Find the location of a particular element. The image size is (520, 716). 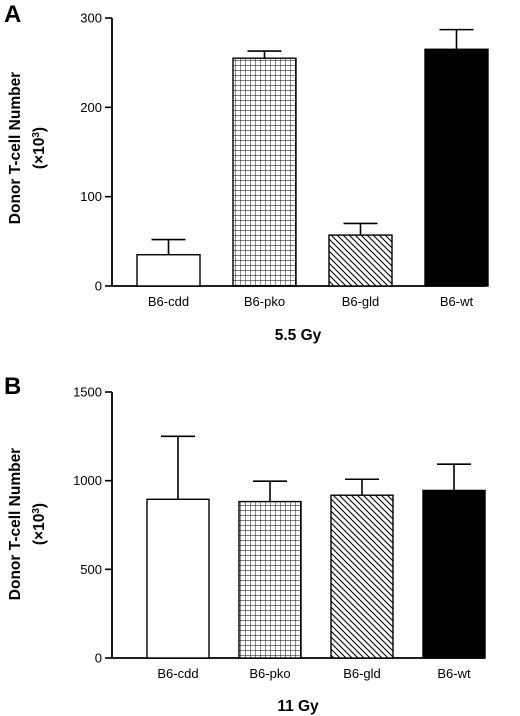

panel-a-ytick-label: 0 is located at coordinates (98, 286).